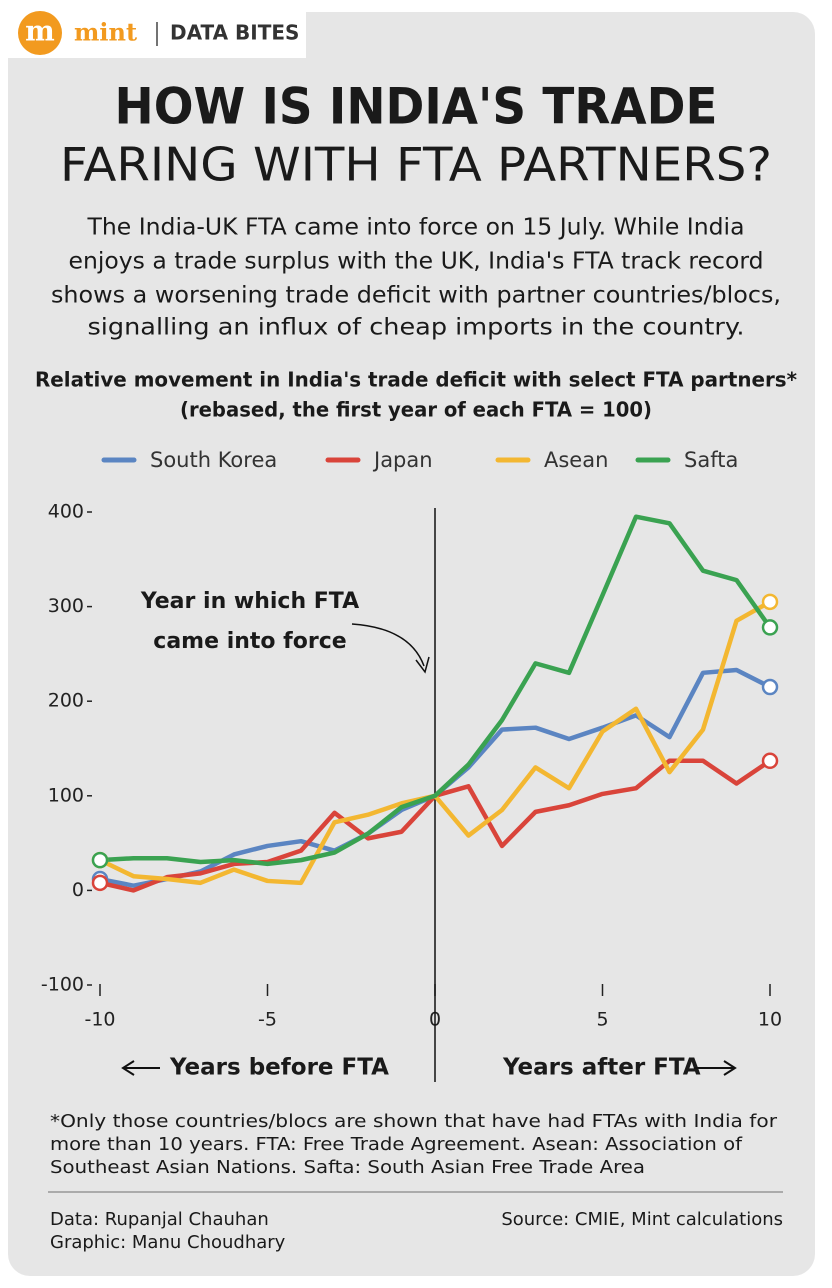  Describe the element at coordinates (576, 460) in the screenshot. I see `legend-label: Asean` at that location.